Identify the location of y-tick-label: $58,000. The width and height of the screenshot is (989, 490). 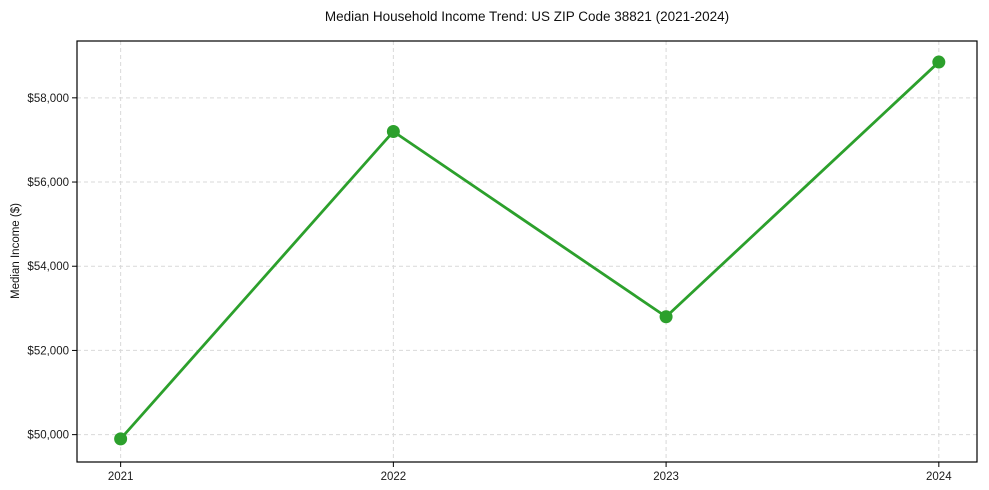
(48, 99).